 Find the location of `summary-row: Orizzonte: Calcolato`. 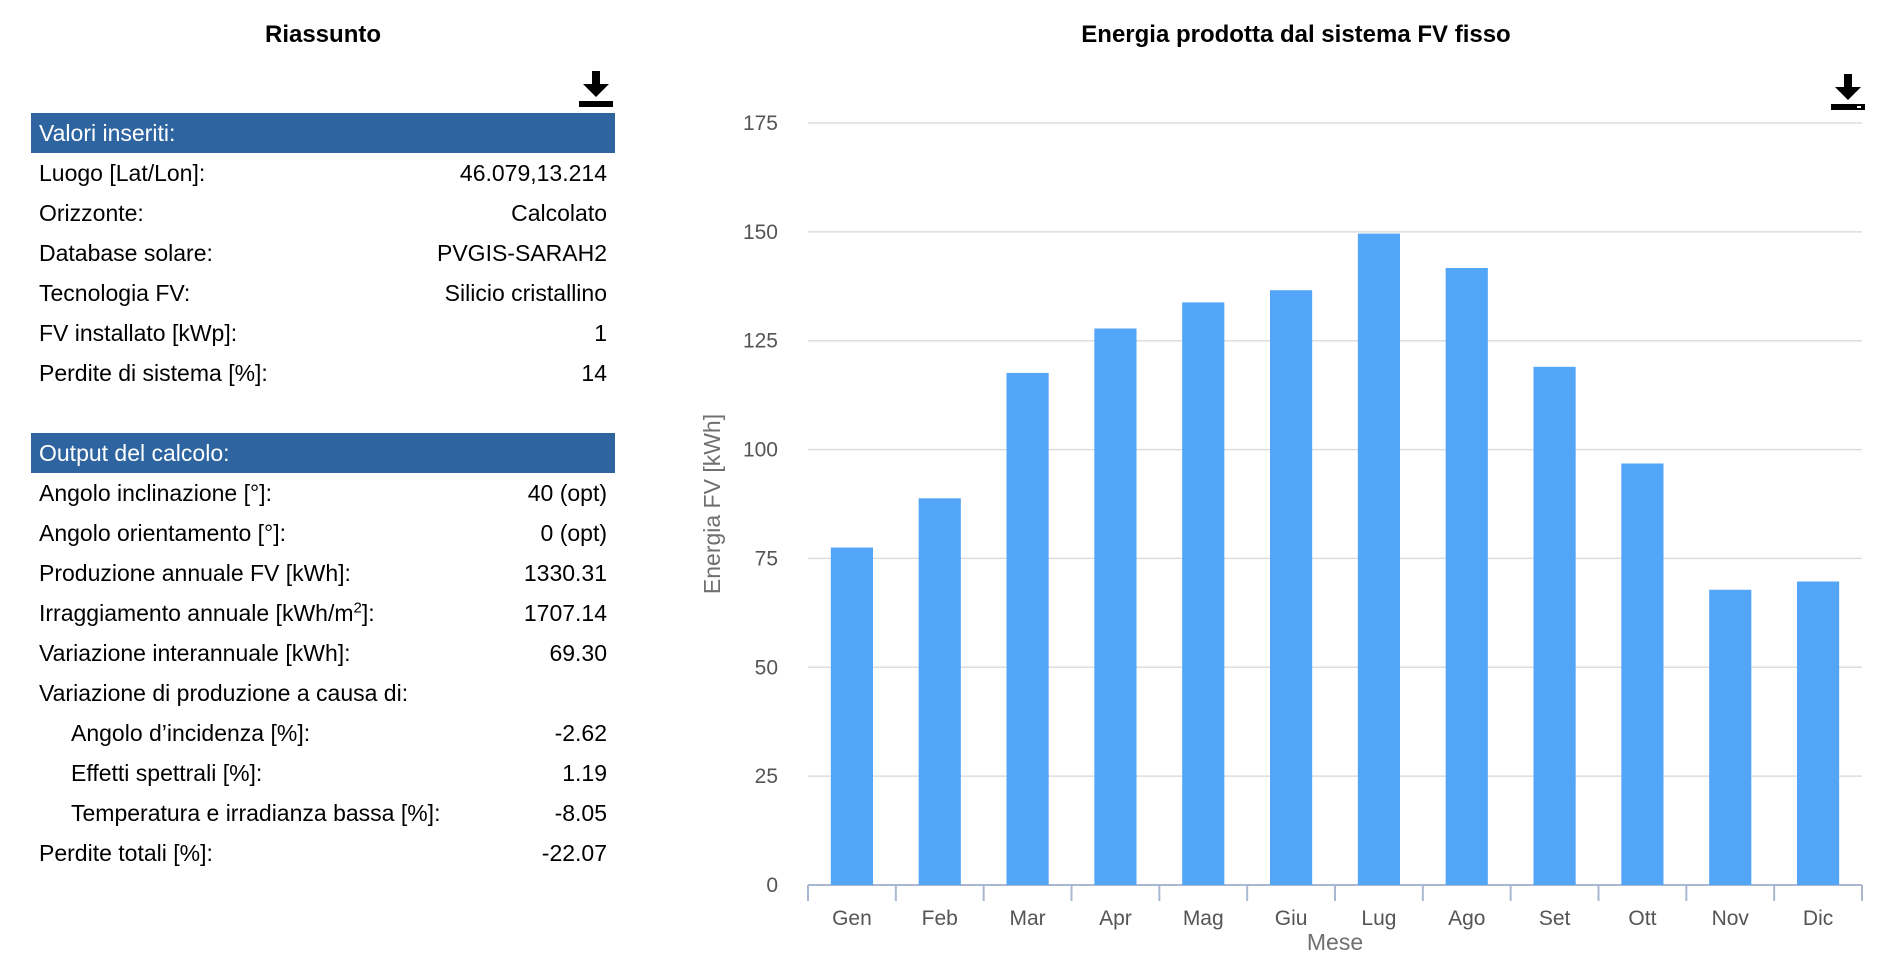

summary-row: Orizzonte: Calcolato is located at coordinates (323, 213).